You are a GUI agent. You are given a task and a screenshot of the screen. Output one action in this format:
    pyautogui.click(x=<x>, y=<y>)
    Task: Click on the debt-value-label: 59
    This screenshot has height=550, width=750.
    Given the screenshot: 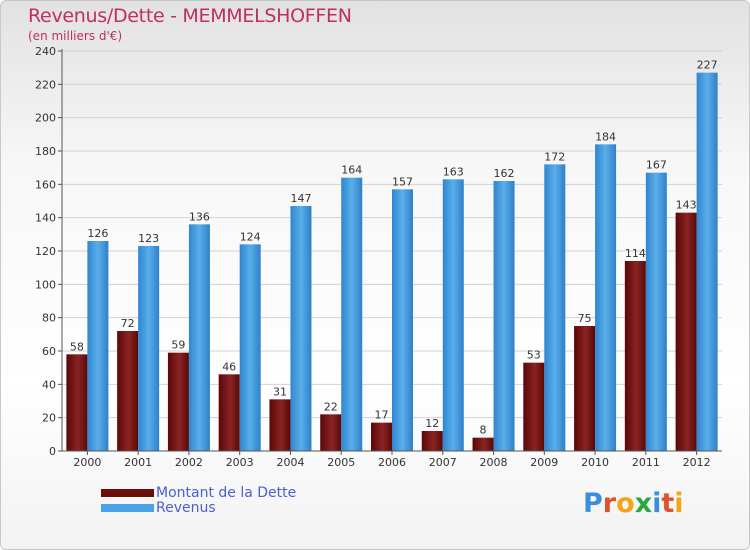 What is the action you would take?
    pyautogui.click(x=178, y=345)
    